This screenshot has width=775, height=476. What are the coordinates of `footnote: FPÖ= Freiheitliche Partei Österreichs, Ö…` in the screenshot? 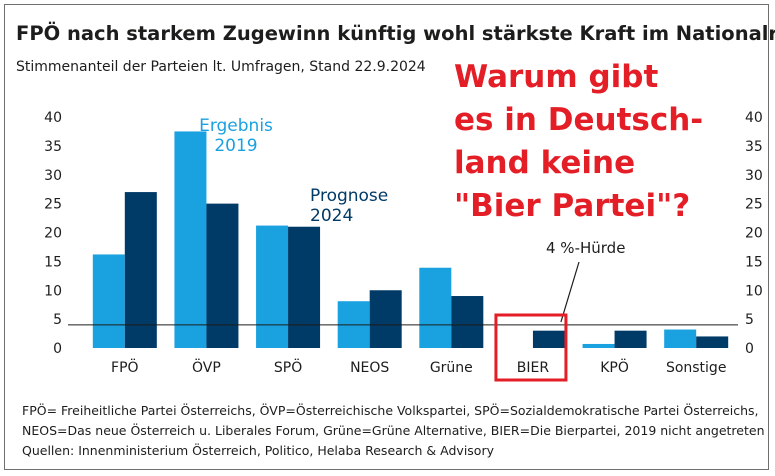 It's located at (393, 431).